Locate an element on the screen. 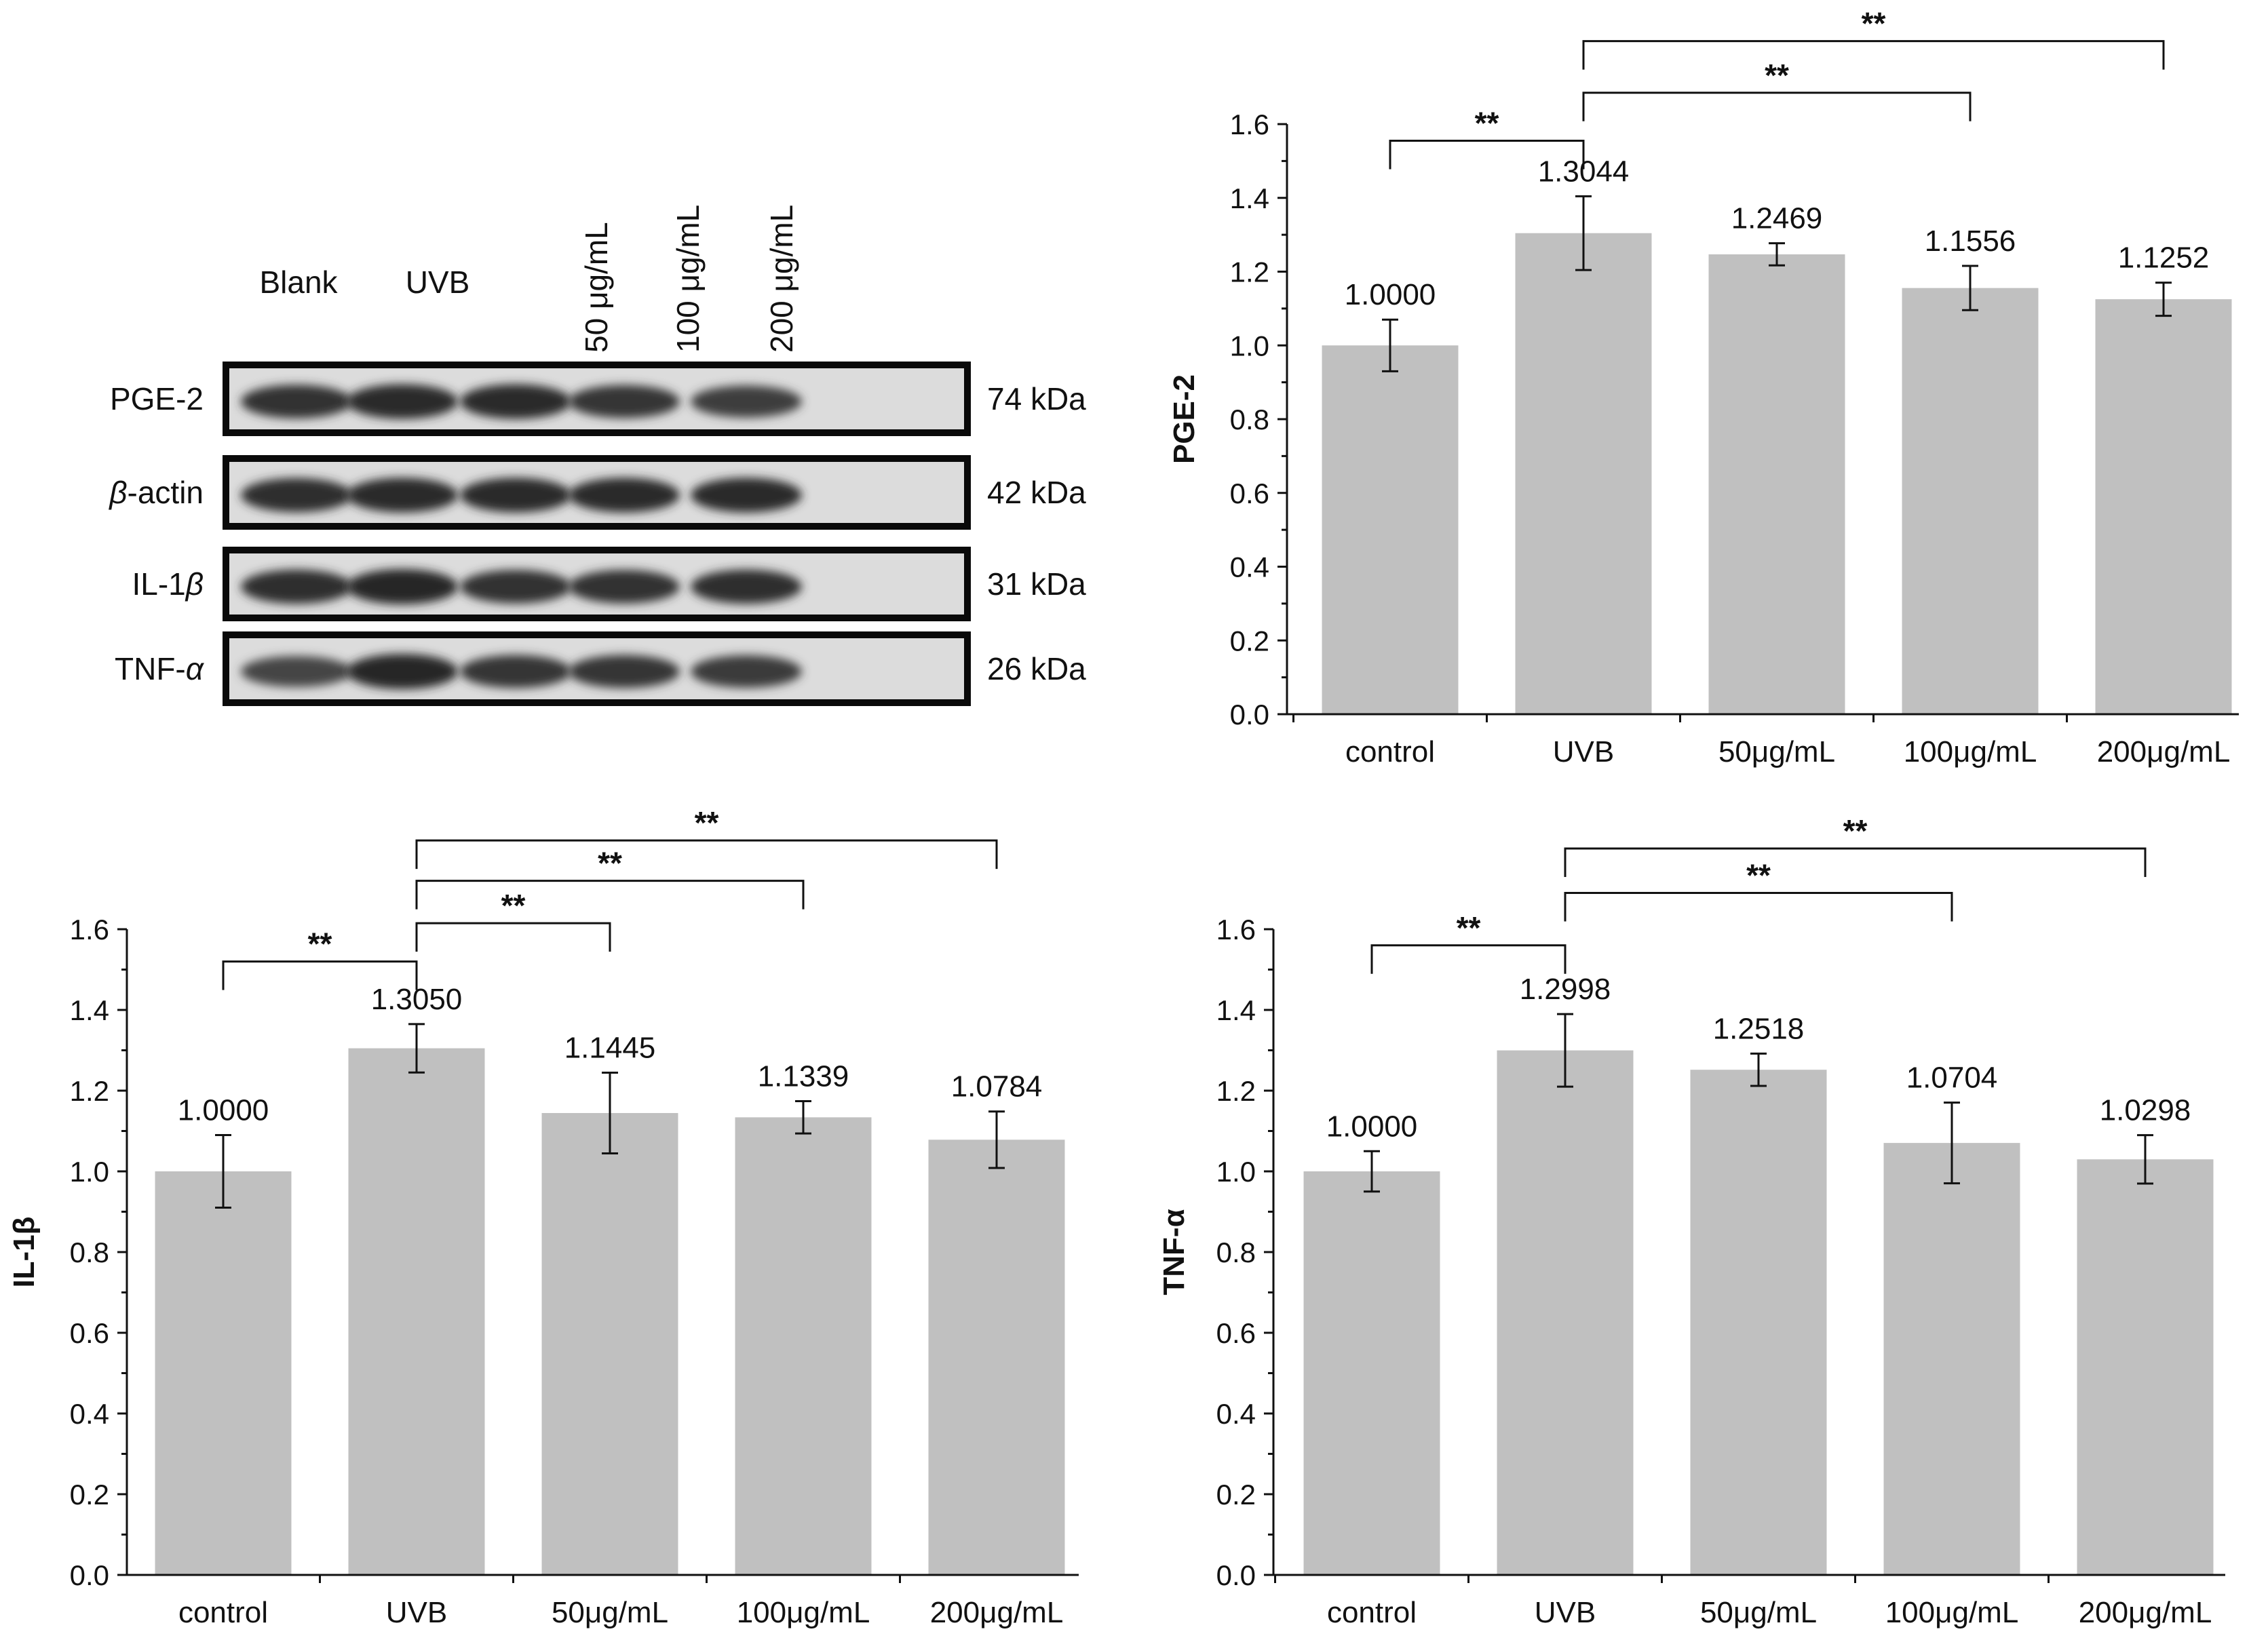  data-label: 1.1252 is located at coordinates (2164, 258).